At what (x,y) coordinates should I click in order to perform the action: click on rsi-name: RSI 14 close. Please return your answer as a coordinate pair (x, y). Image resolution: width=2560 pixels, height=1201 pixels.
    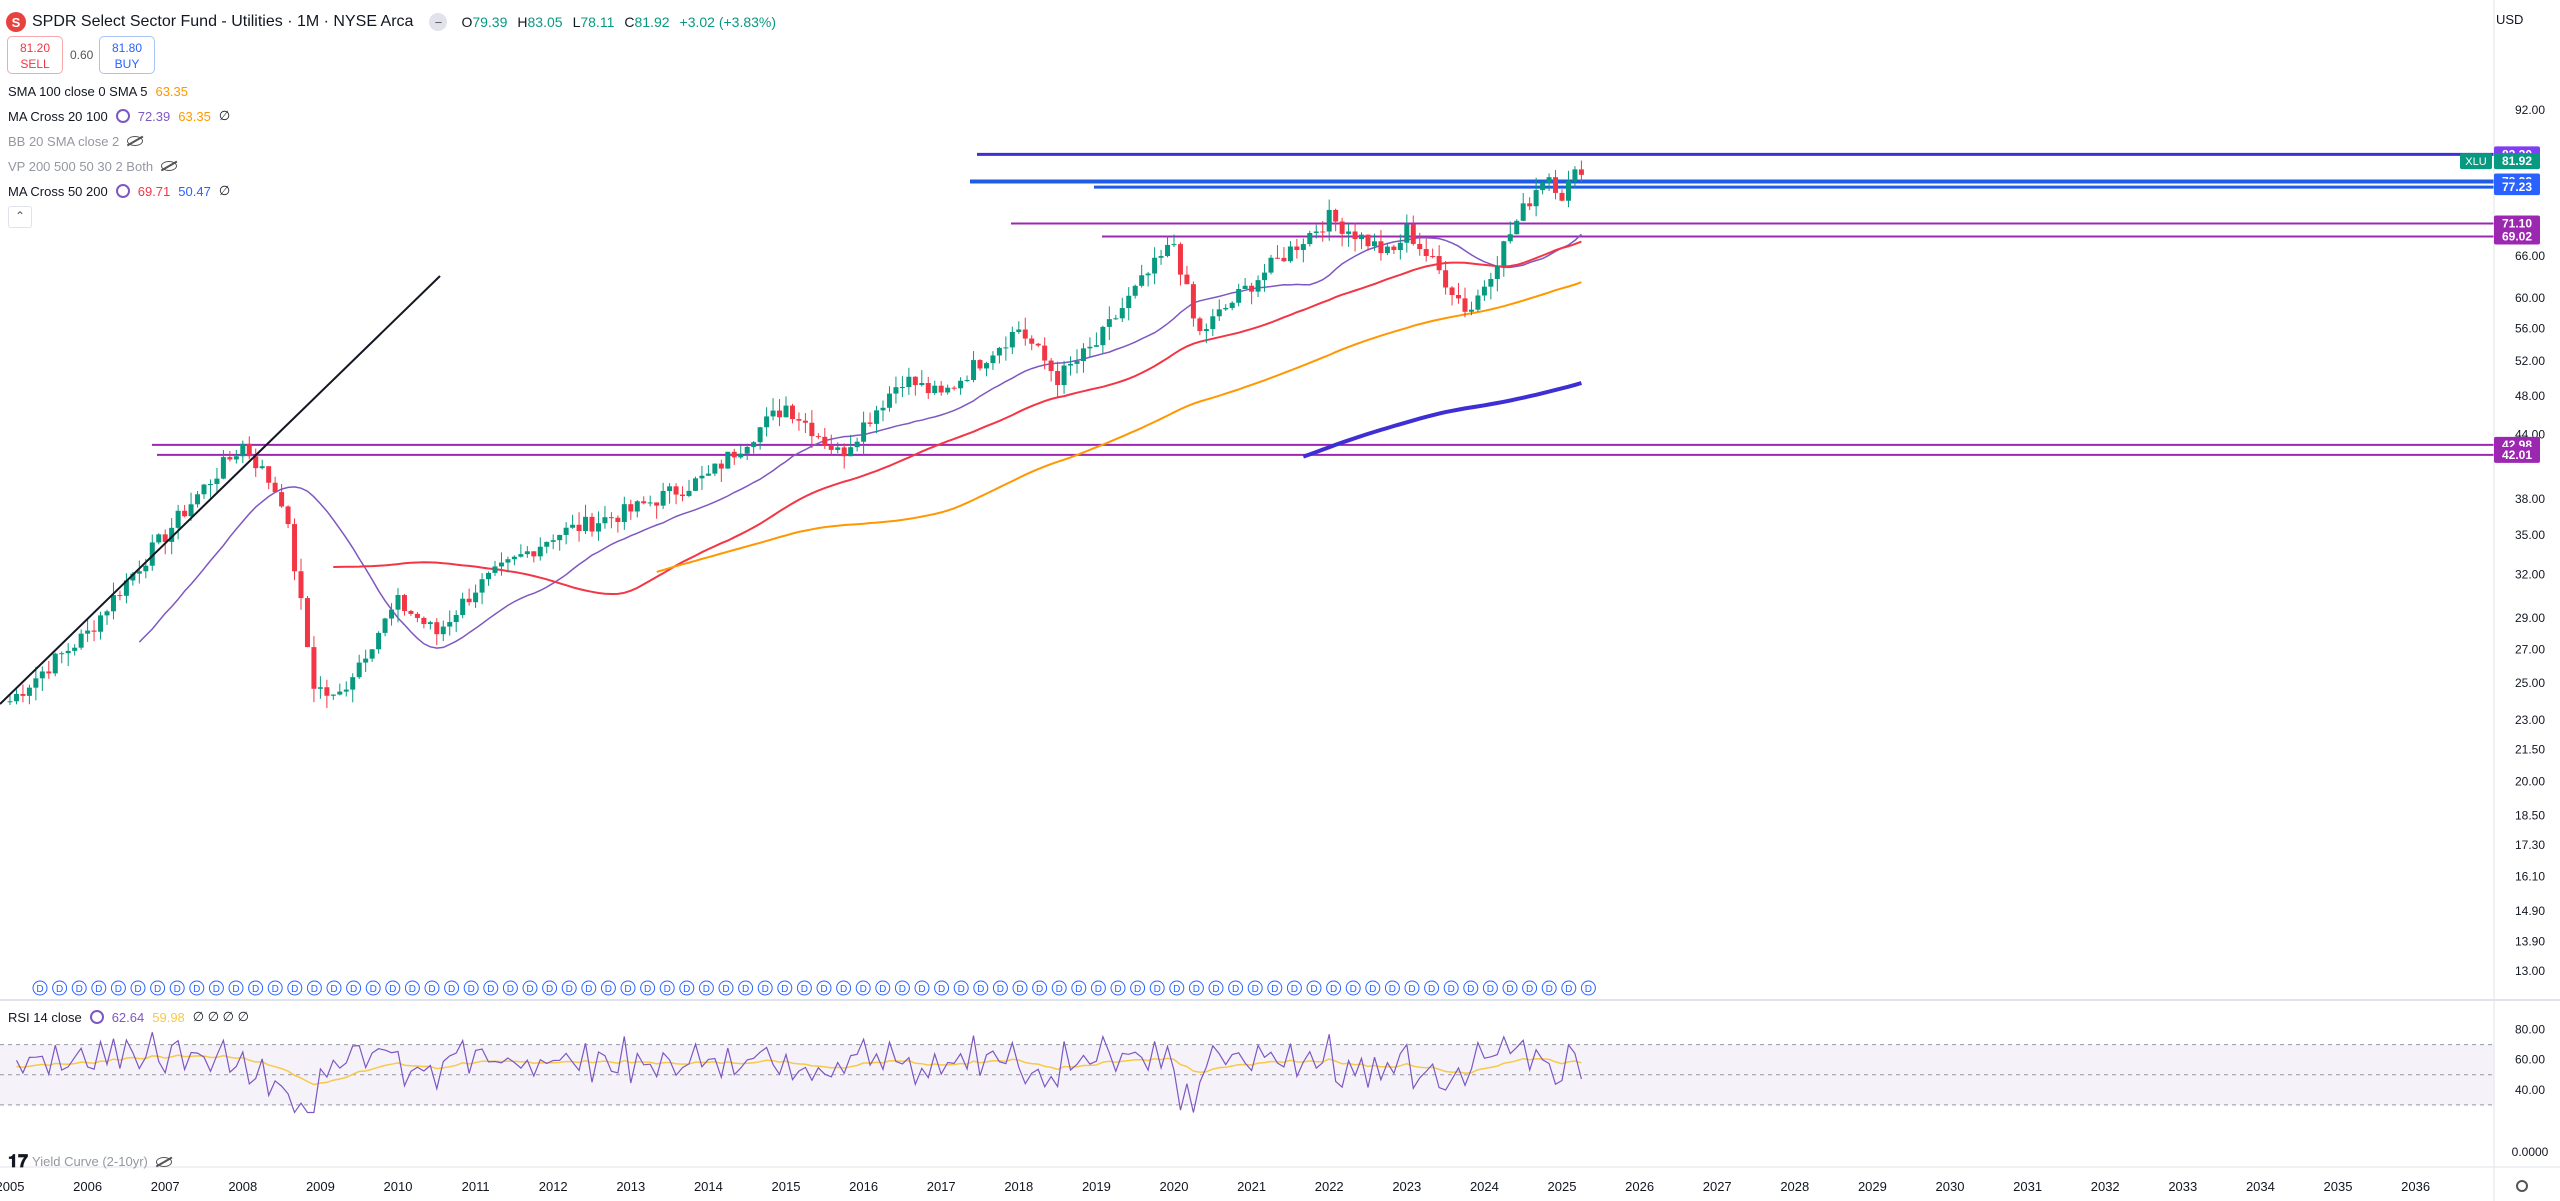
    Looking at the image, I should click on (45, 1017).